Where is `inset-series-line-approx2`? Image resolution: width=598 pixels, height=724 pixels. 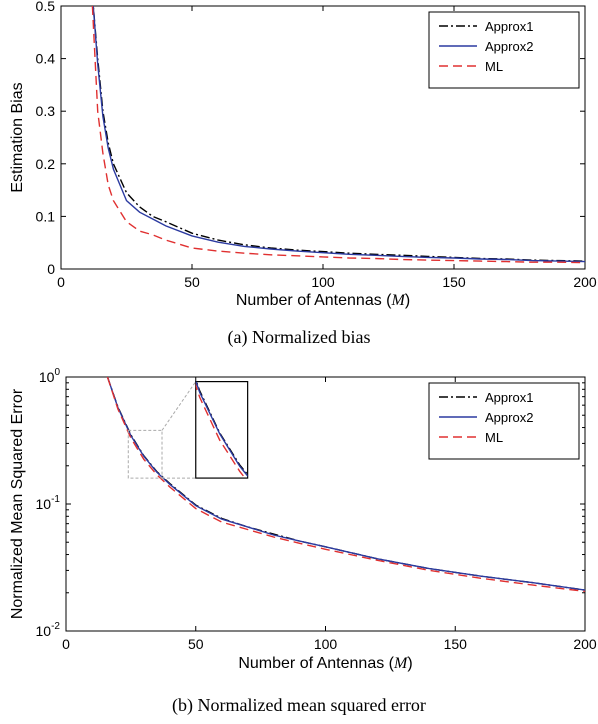 inset-series-line-approx2 is located at coordinates (221, 429).